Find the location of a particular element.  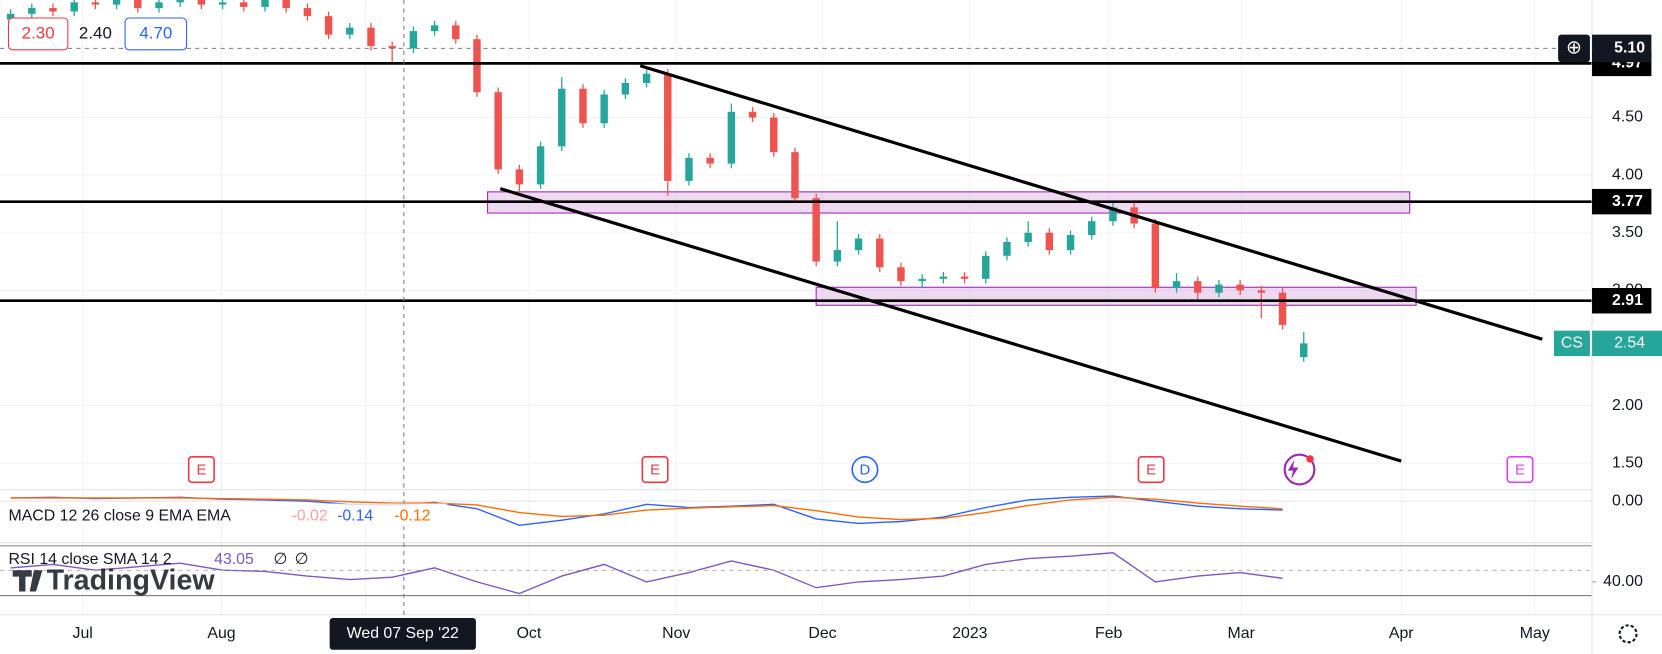

indicator-readout: -0.02 is located at coordinates (309, 515).